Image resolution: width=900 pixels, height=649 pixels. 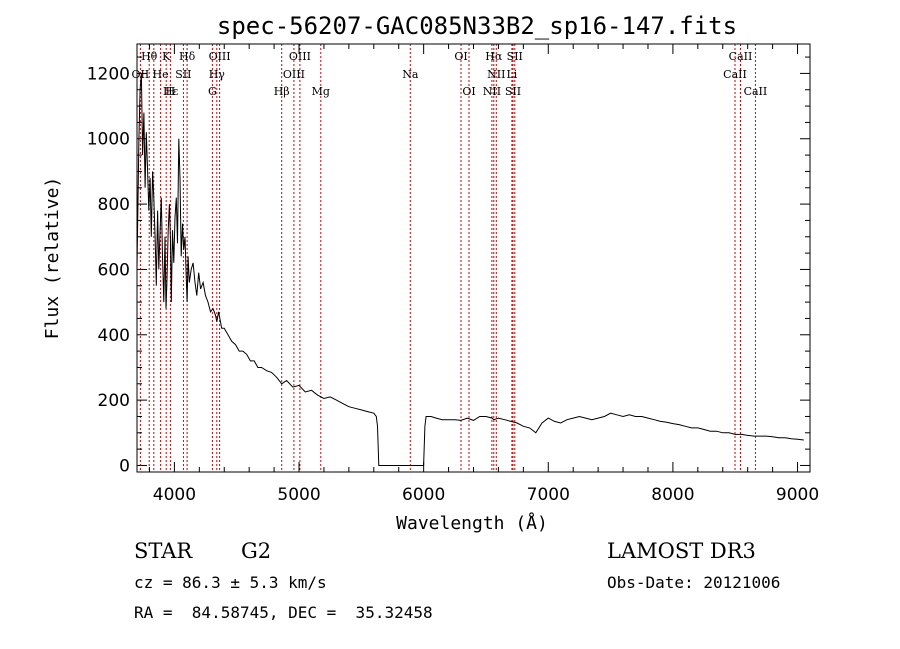 I want to click on marker-label: Hβ, so click(x=282, y=91).